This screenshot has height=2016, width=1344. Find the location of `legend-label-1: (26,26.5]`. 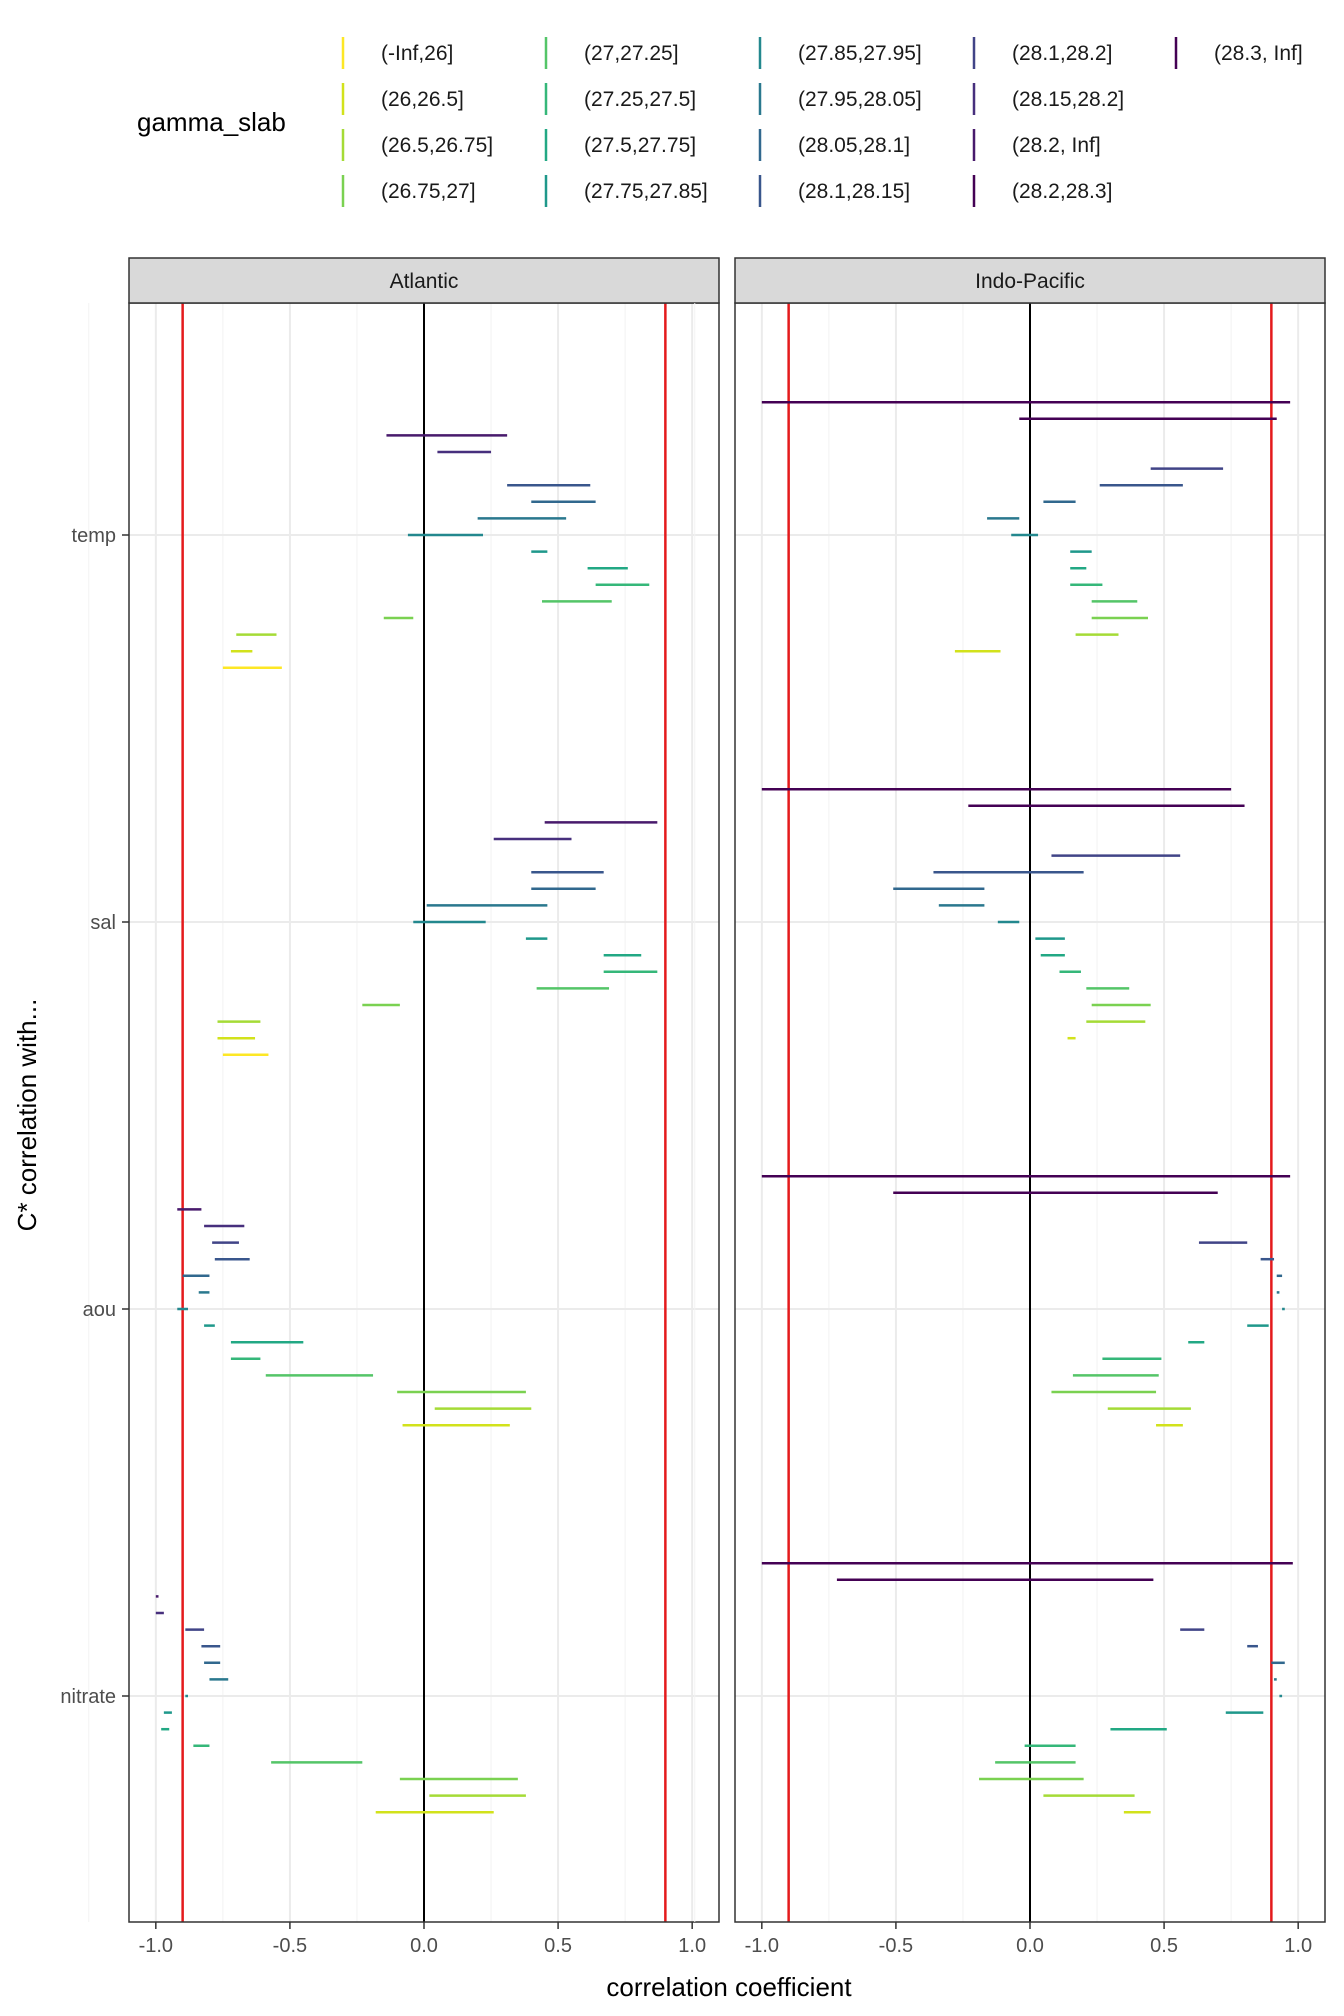

legend-label-1: (26,26.5] is located at coordinates (422, 99).